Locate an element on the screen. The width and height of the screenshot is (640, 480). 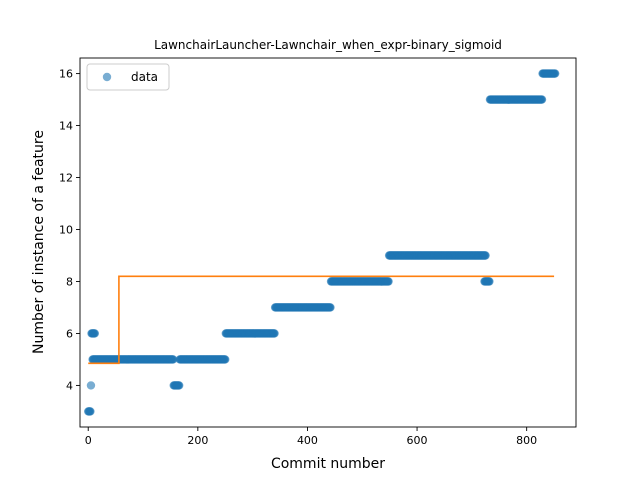
legend-label: data is located at coordinates (144, 77).